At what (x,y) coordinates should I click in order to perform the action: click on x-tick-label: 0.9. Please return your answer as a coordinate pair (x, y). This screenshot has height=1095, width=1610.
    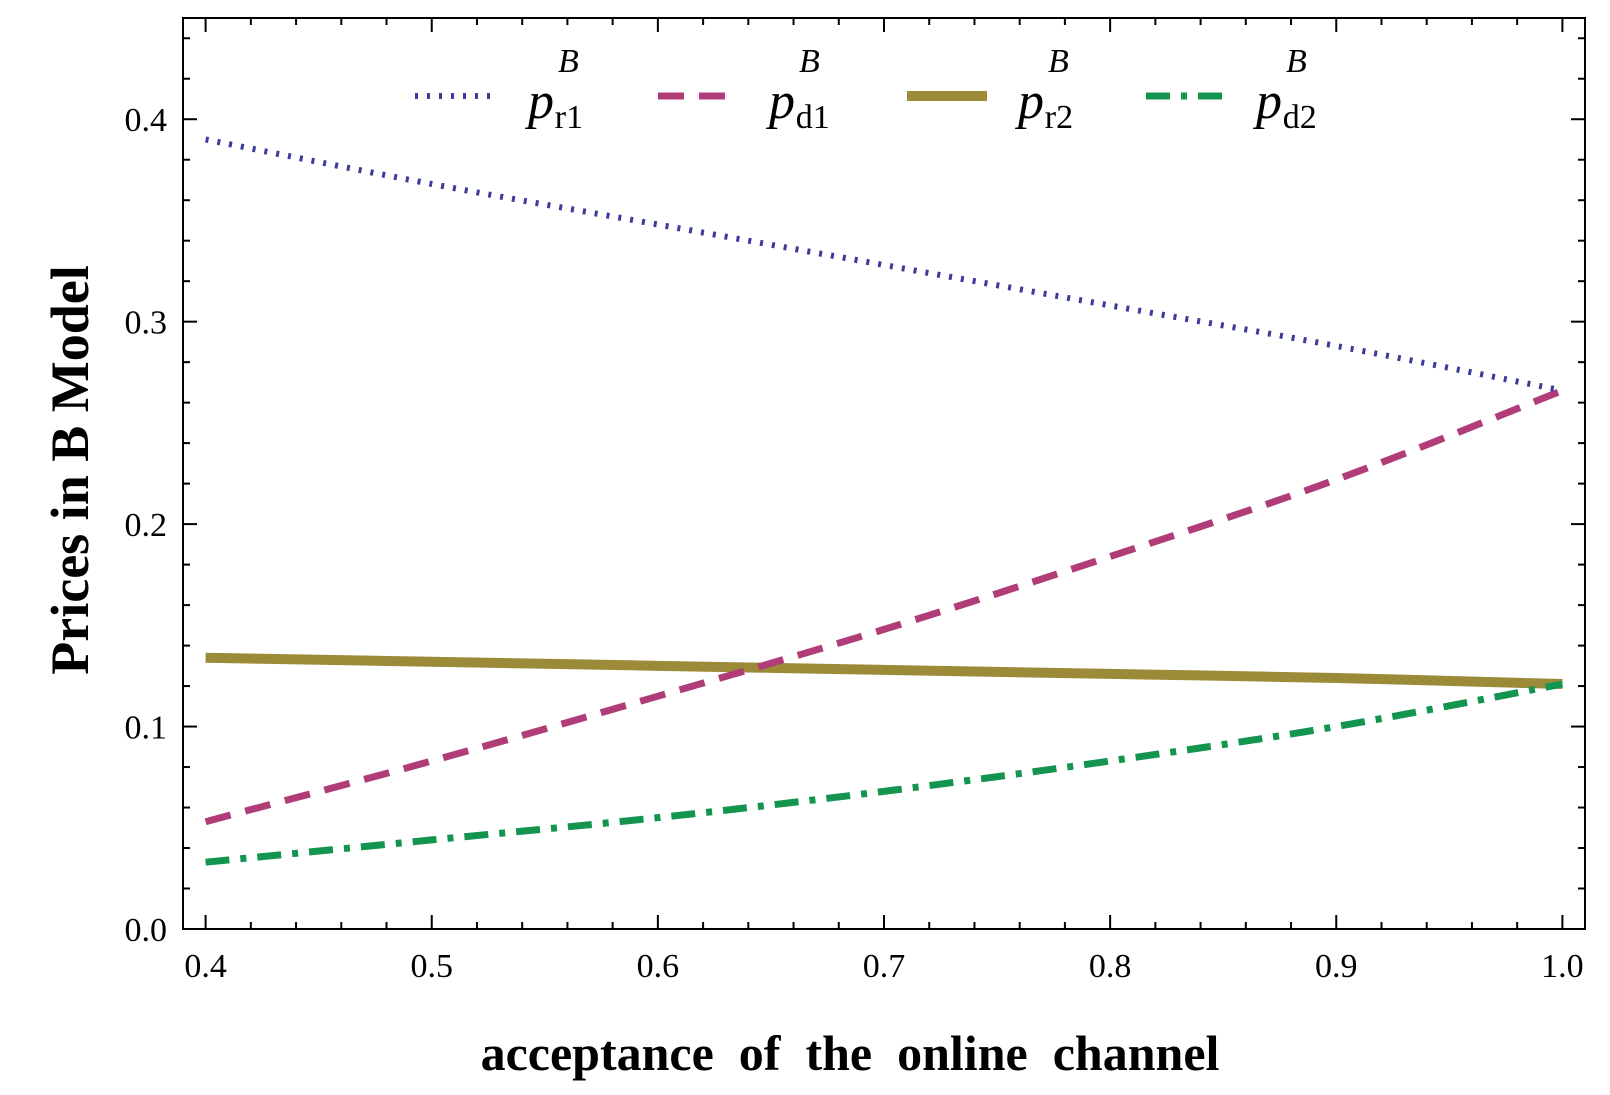
    Looking at the image, I should click on (1336, 966).